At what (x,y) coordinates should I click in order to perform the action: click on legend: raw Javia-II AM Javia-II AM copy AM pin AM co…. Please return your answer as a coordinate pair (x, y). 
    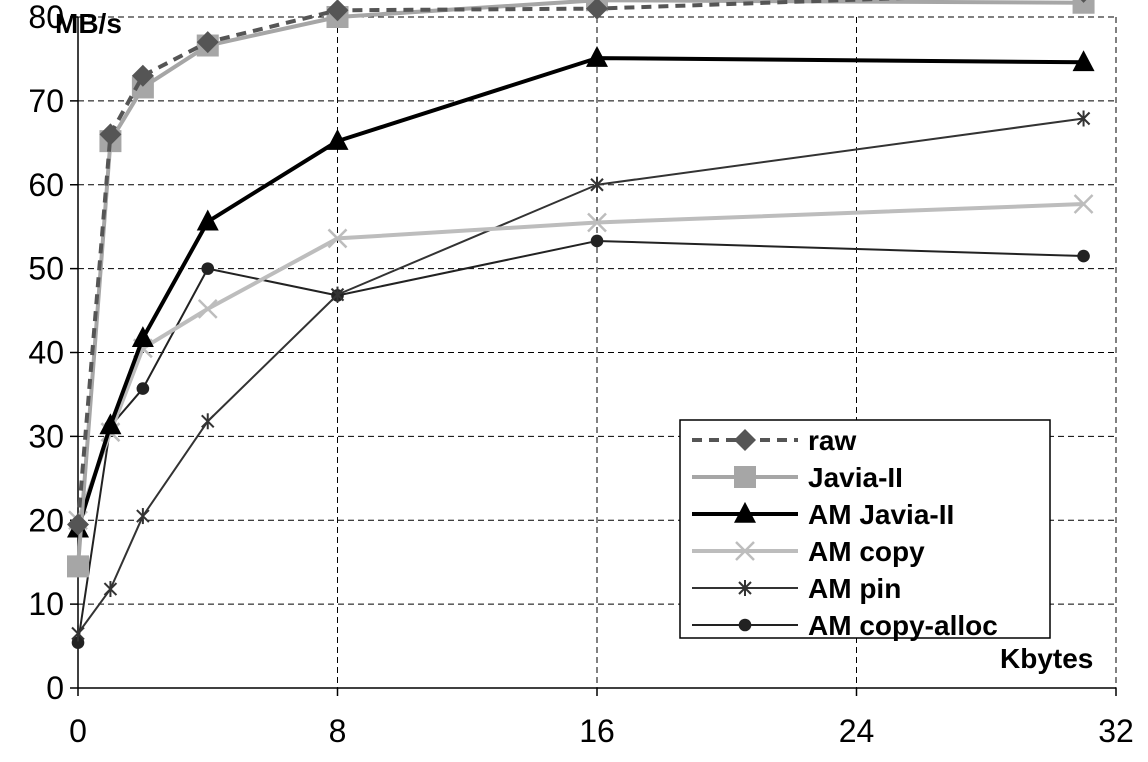
    Looking at the image, I should click on (865, 530).